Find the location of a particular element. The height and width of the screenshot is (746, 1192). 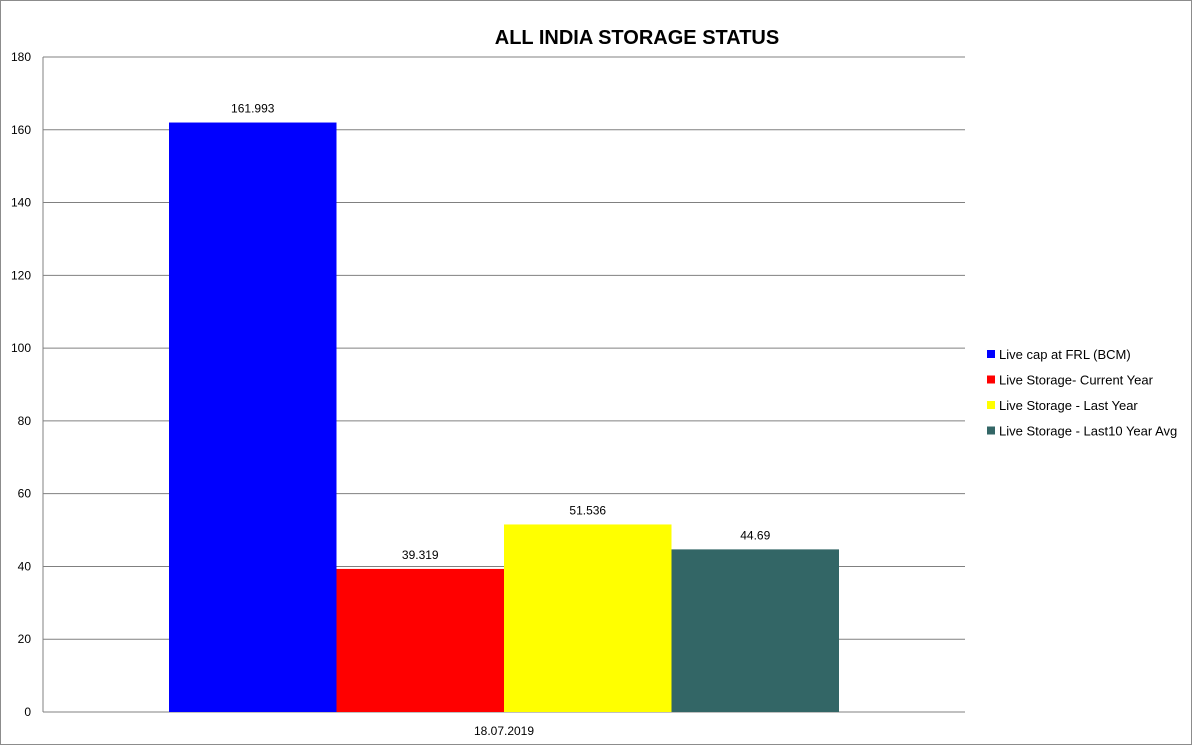

y-tick-label: 100 is located at coordinates (21, 348).